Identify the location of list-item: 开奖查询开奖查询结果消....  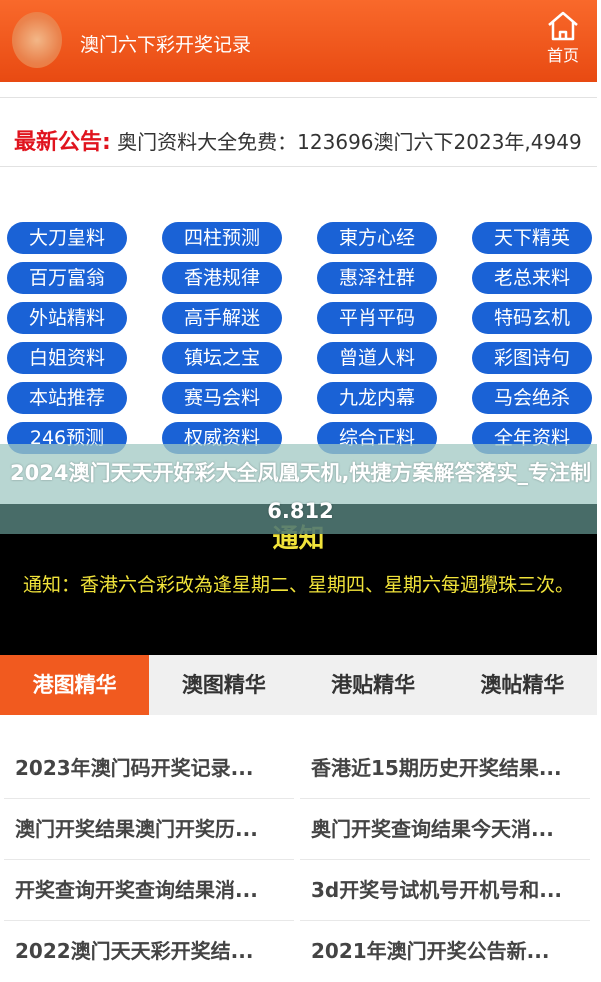
(149, 890).